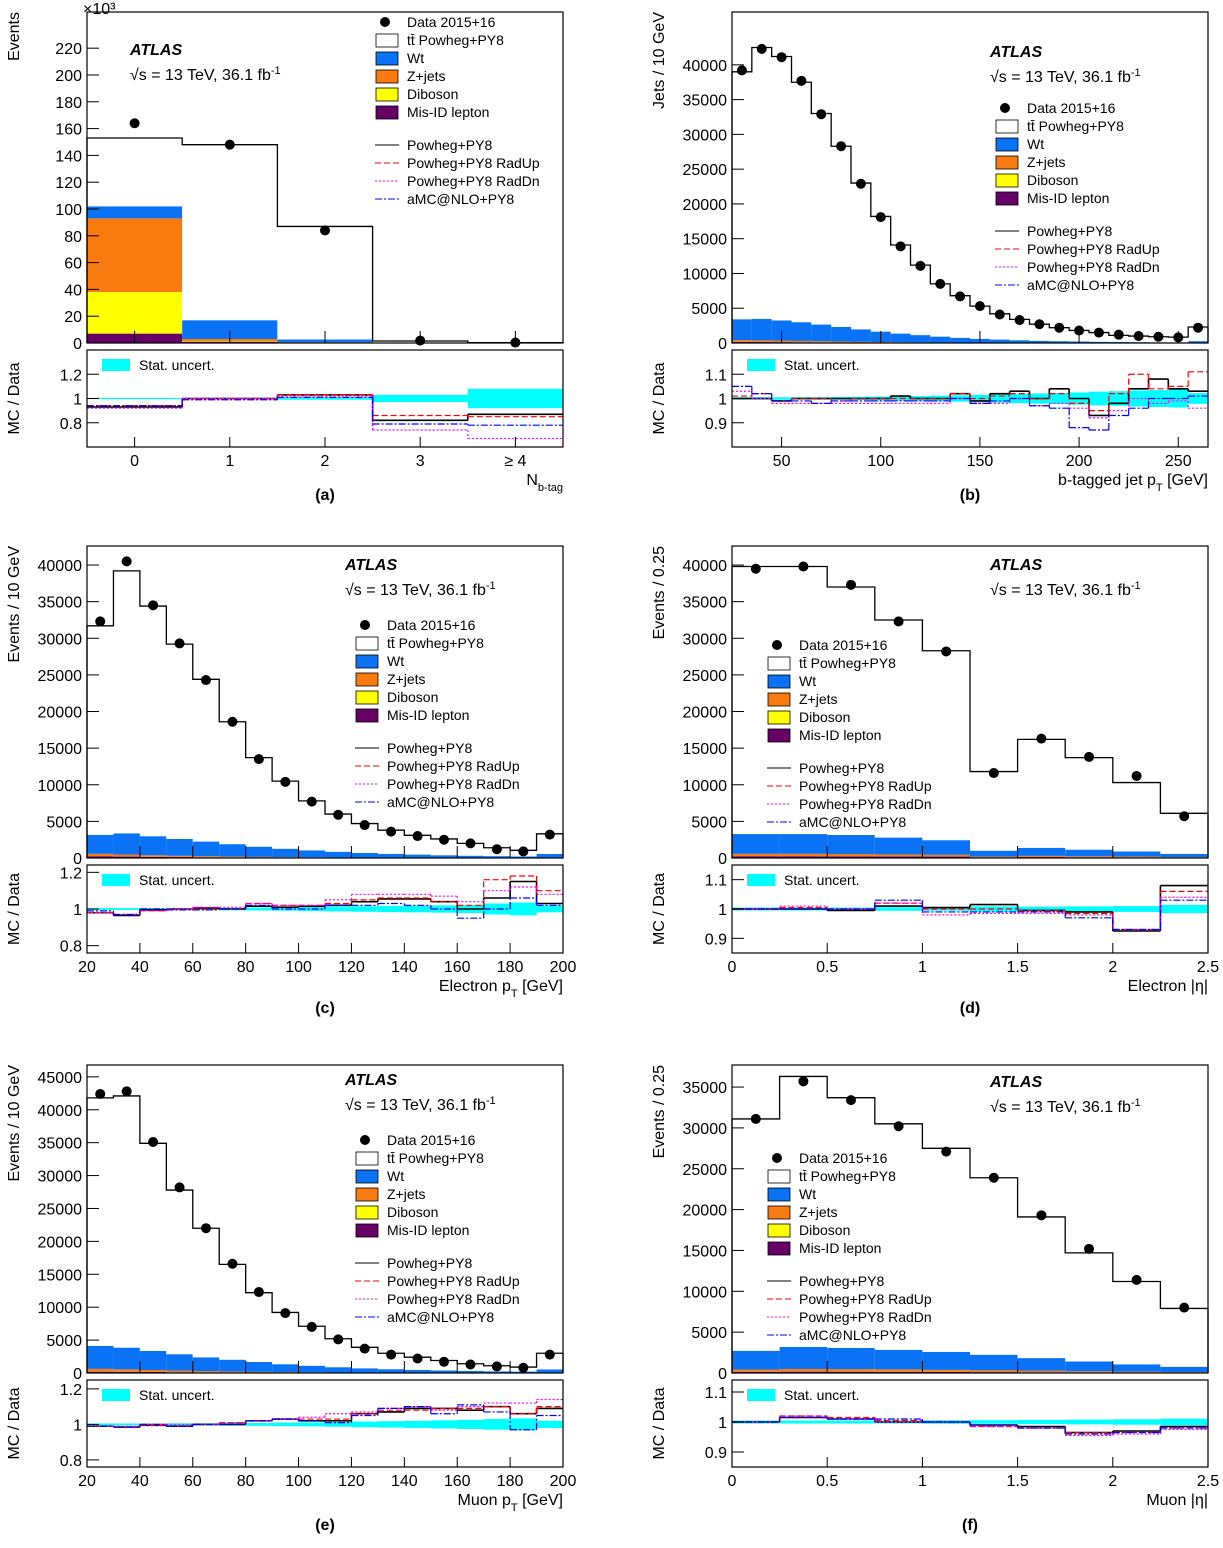  Describe the element at coordinates (77, 1374) in the screenshot. I see `y-tick-label: 0` at that location.